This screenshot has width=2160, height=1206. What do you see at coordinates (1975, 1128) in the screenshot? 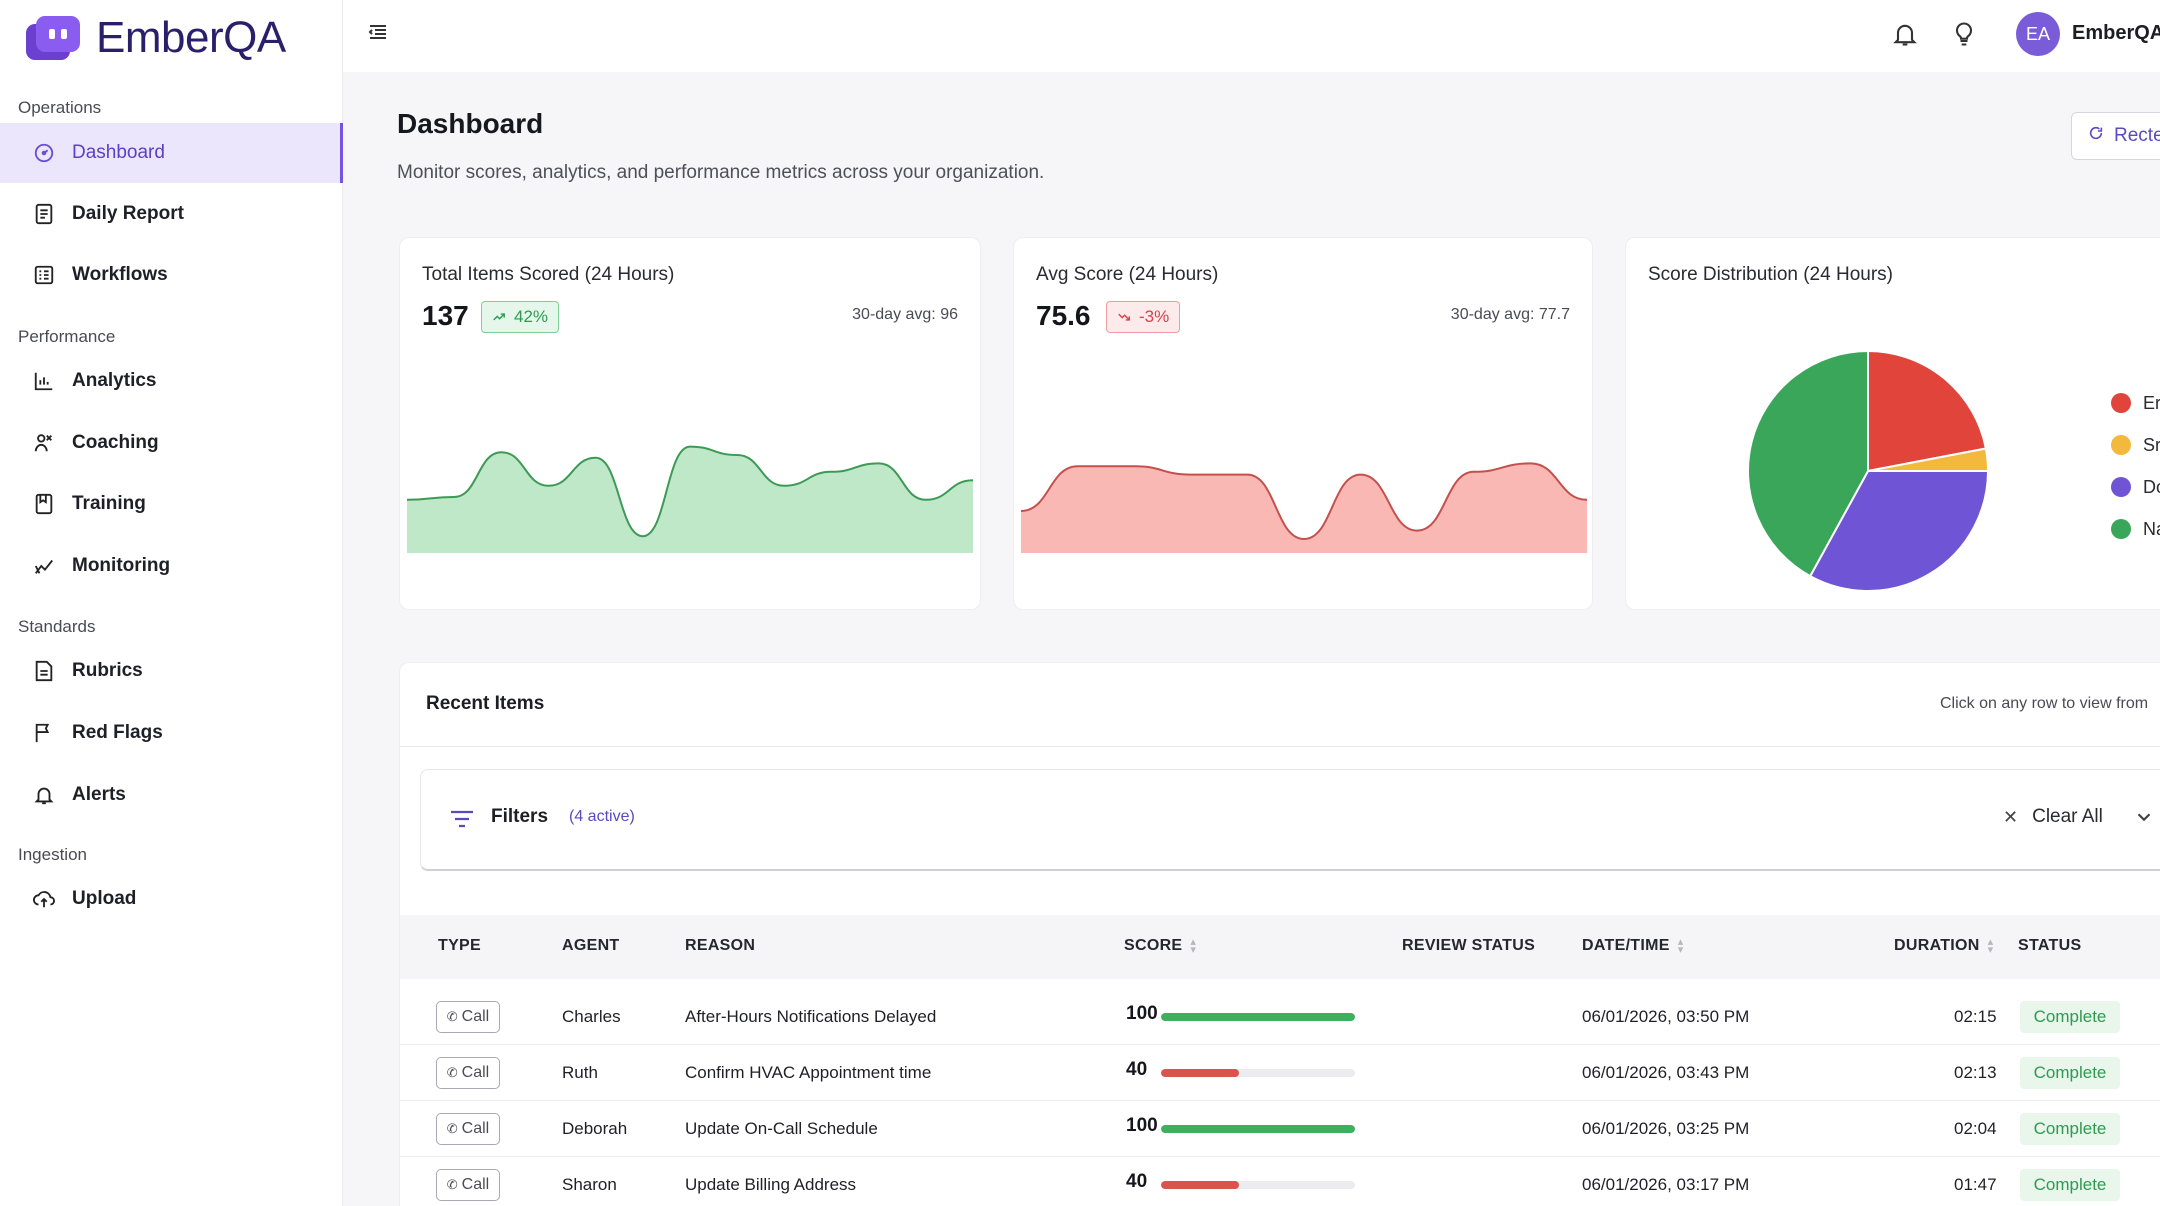
I see `duration-cell: 02:04` at bounding box center [1975, 1128].